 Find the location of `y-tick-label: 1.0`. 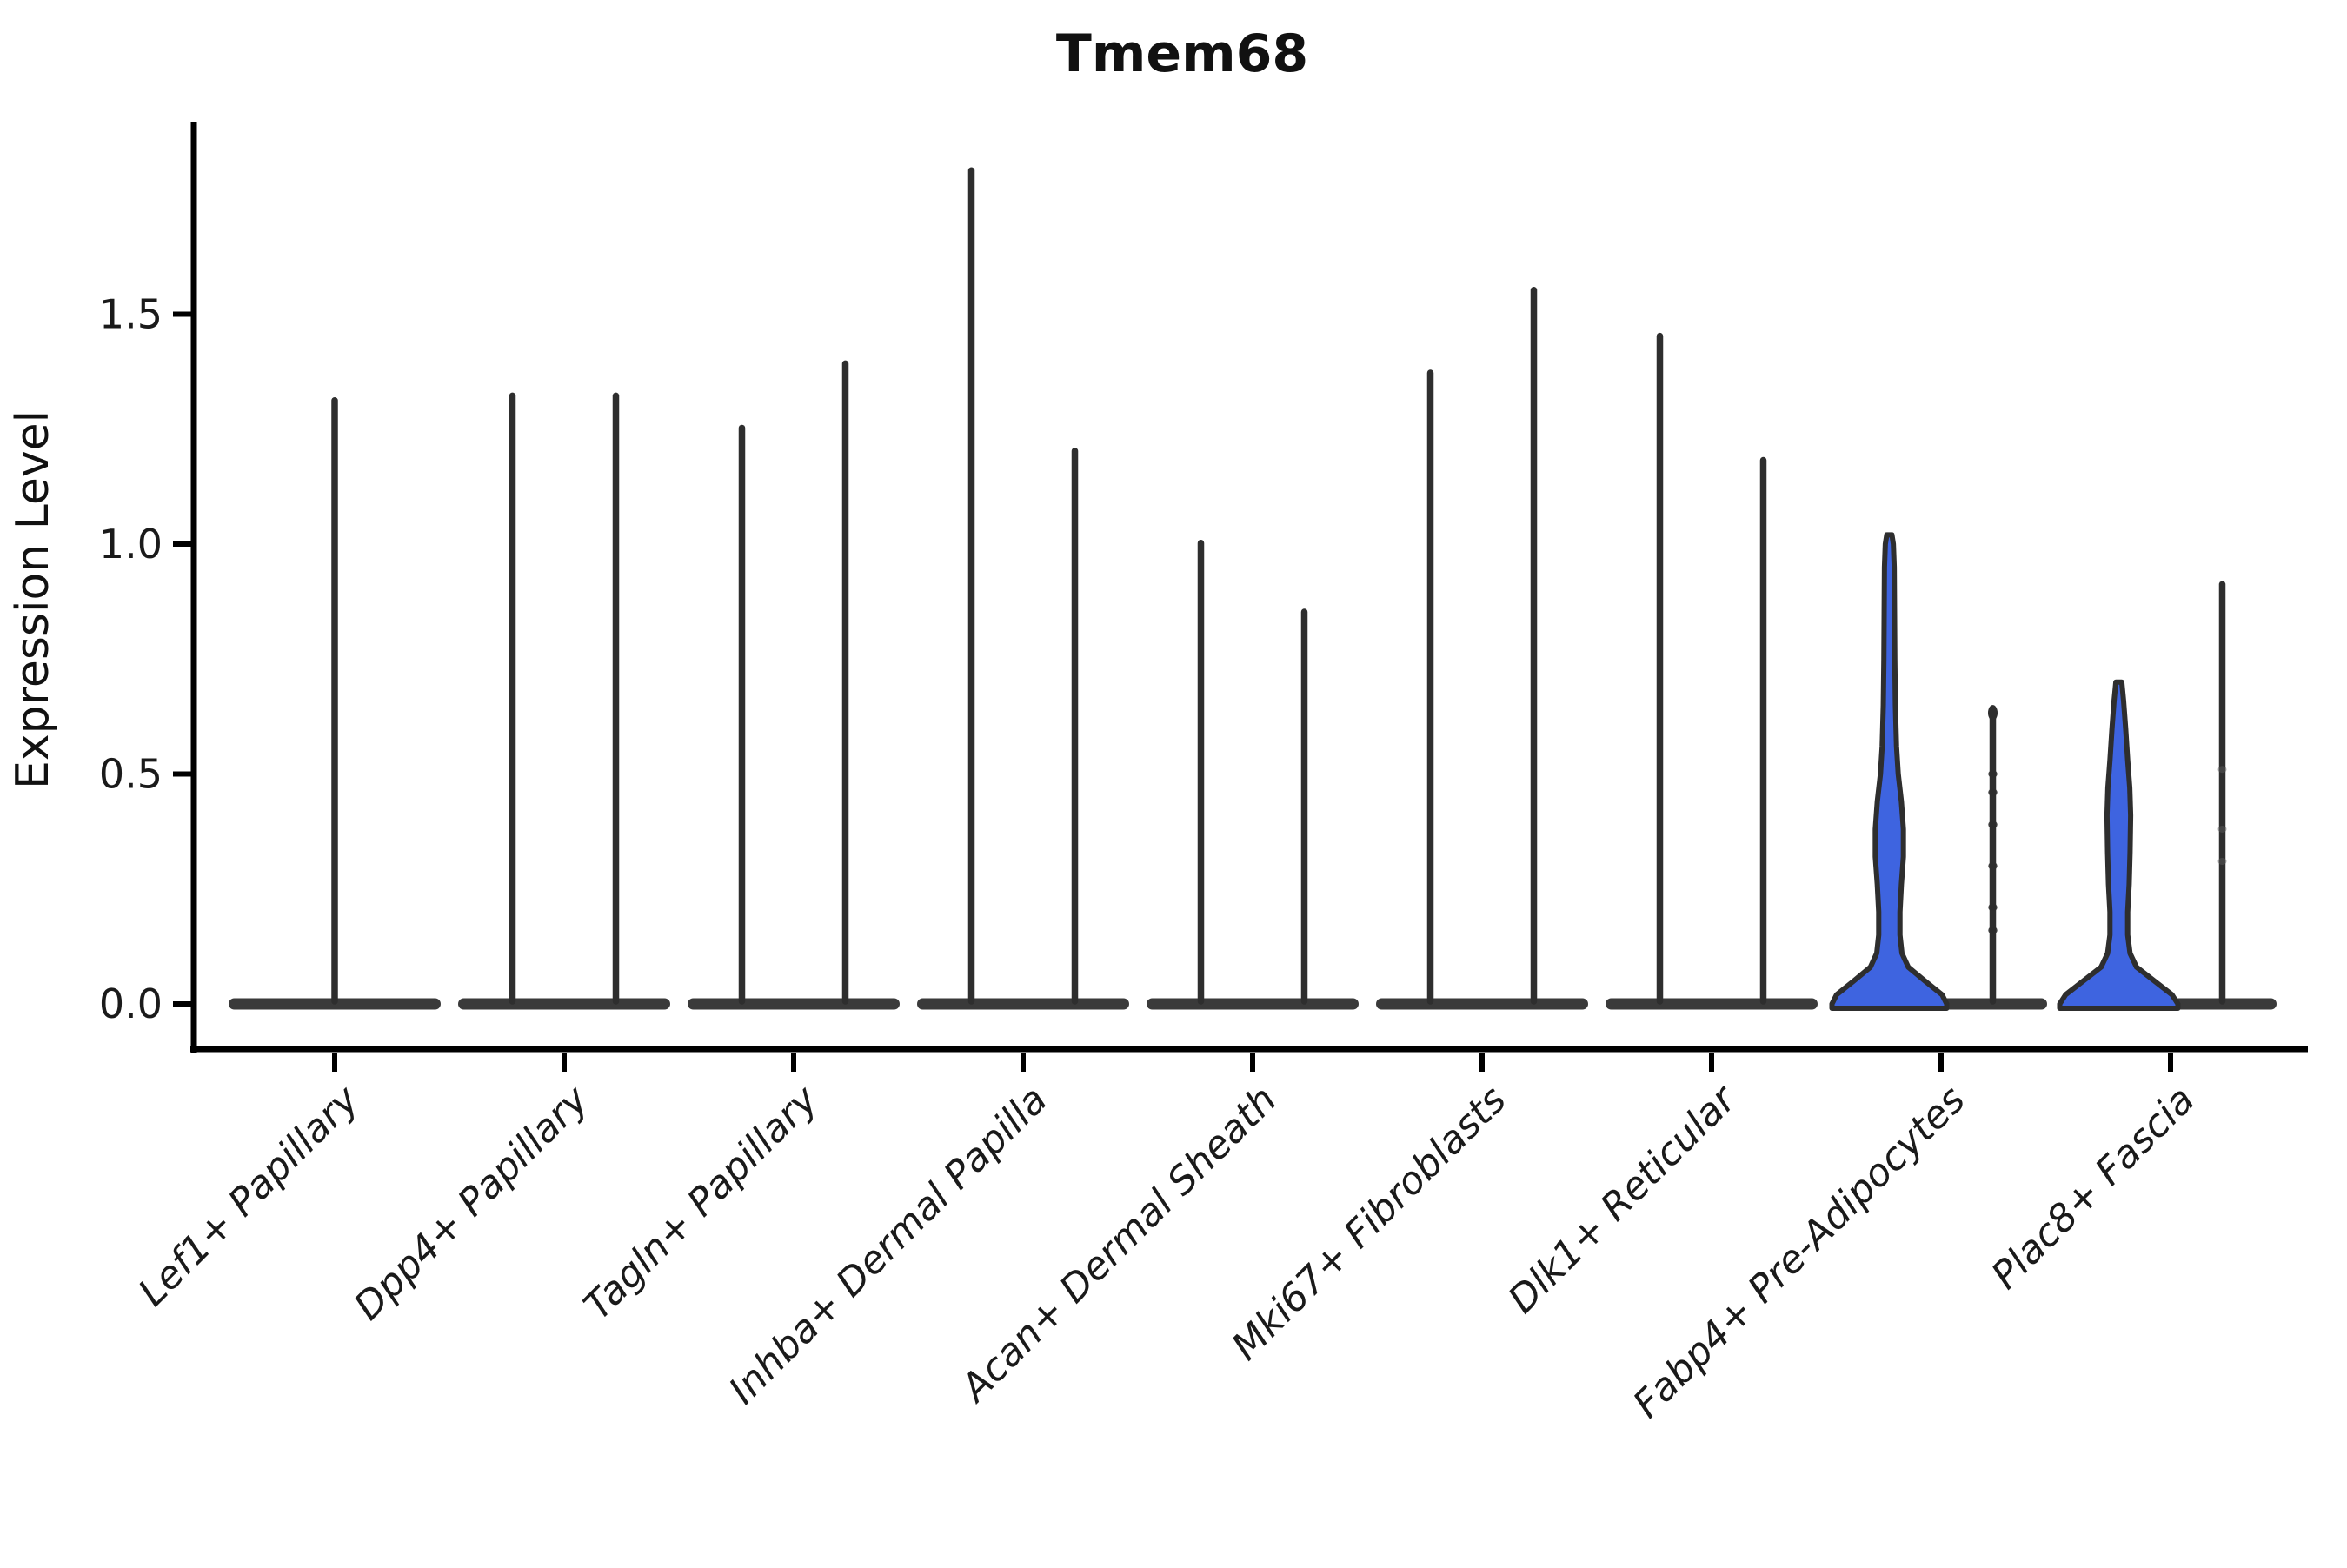

y-tick-label: 1.0 is located at coordinates (131, 544).